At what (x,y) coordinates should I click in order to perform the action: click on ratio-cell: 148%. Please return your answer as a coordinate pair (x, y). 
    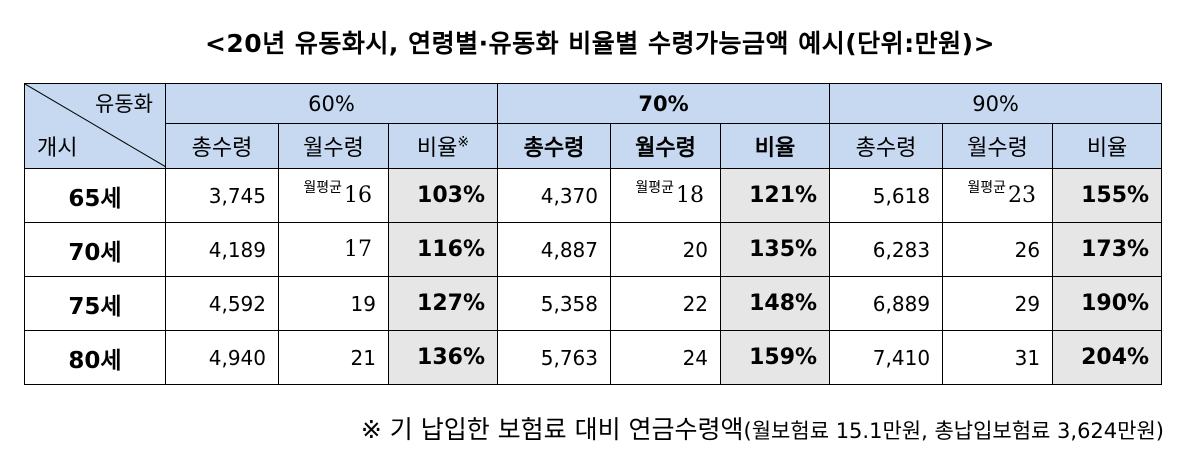
    Looking at the image, I should click on (775, 303).